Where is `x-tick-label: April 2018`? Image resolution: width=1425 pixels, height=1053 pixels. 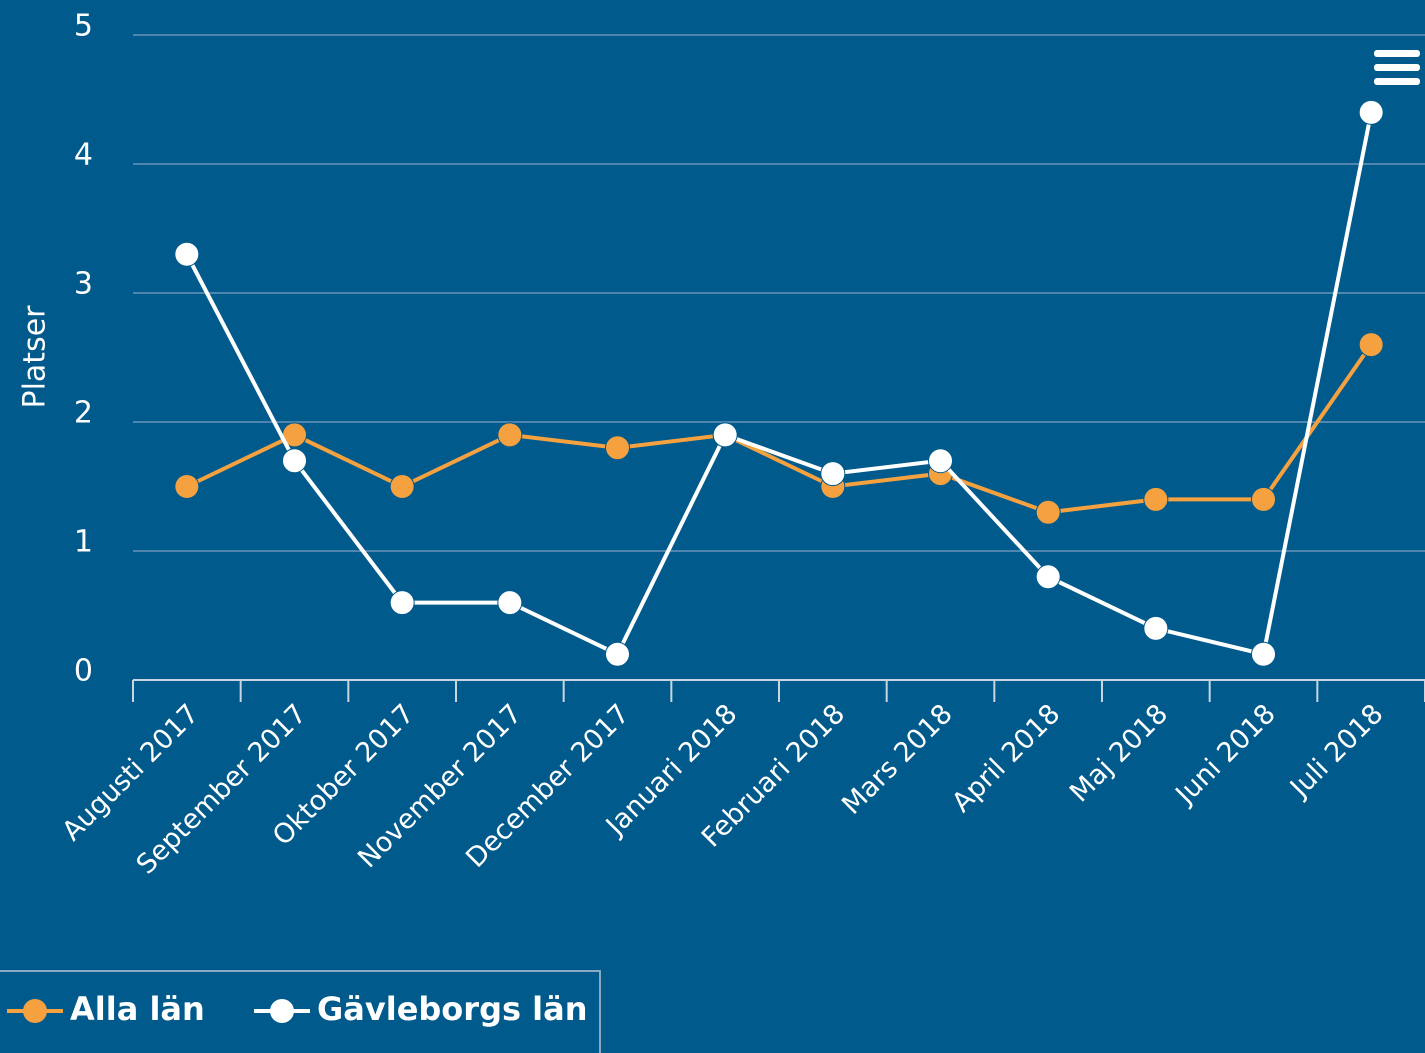 x-tick-label: April 2018 is located at coordinates (1006, 758).